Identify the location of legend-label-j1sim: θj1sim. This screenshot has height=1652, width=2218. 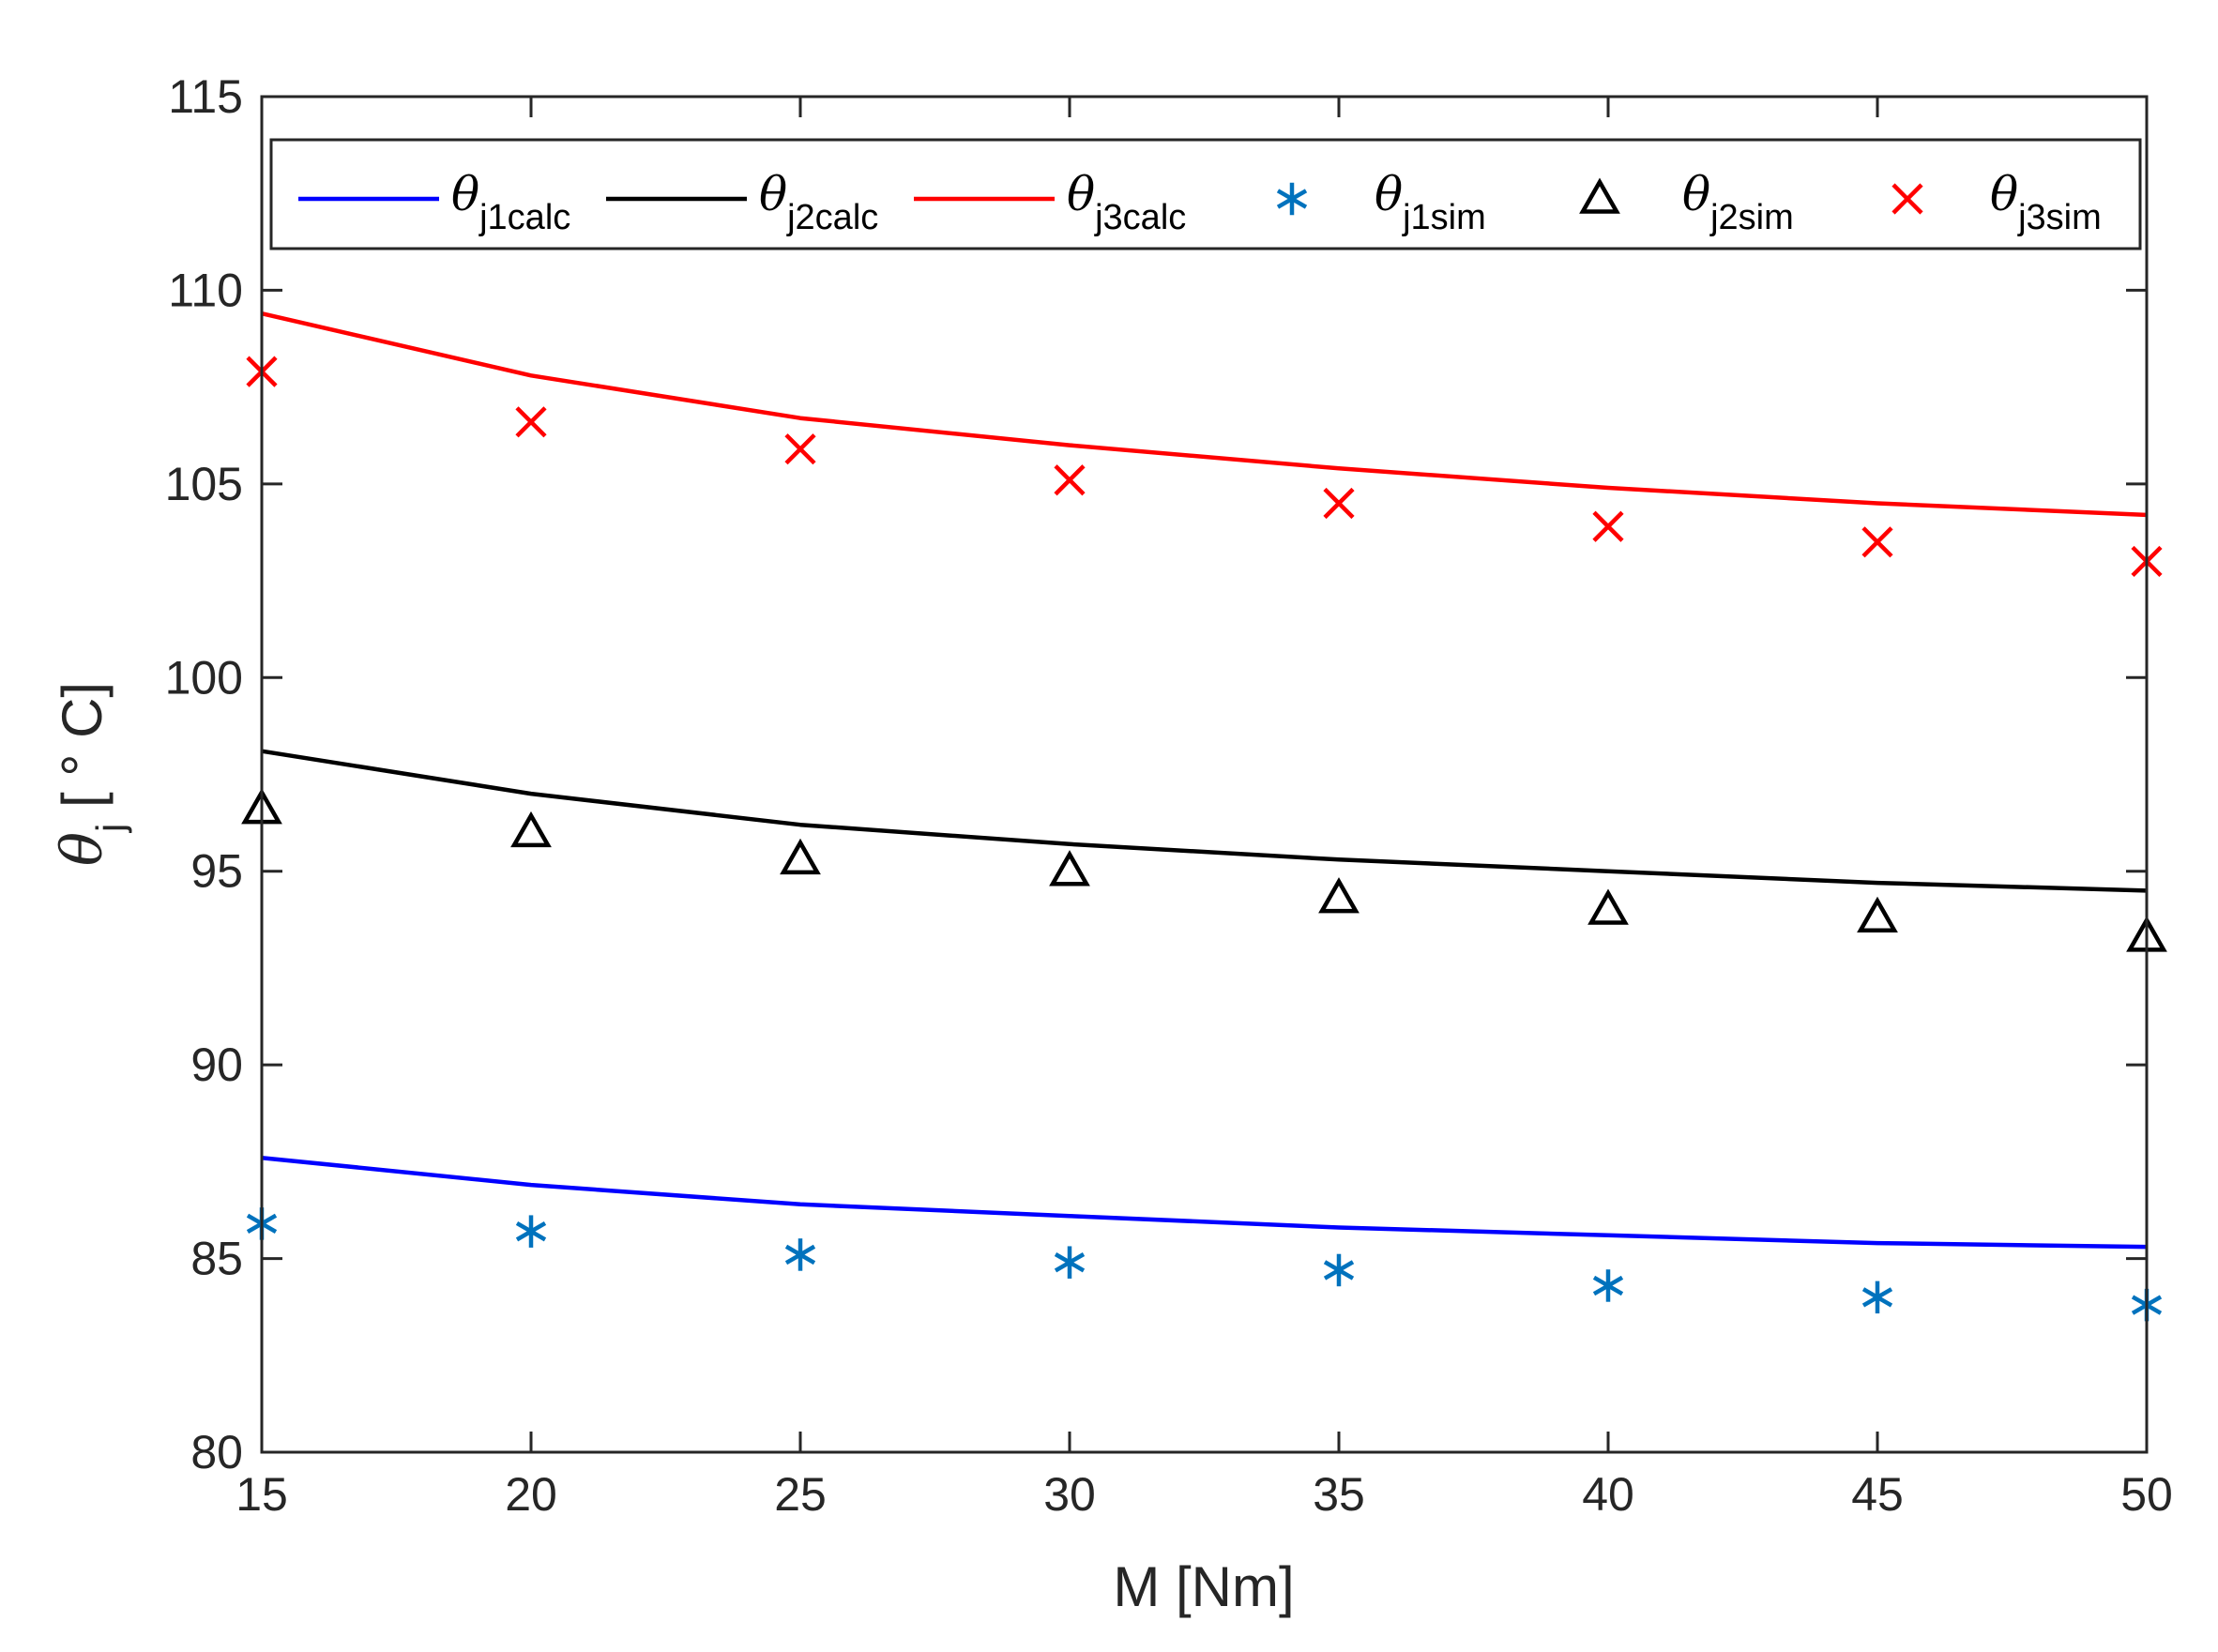
(1431, 202).